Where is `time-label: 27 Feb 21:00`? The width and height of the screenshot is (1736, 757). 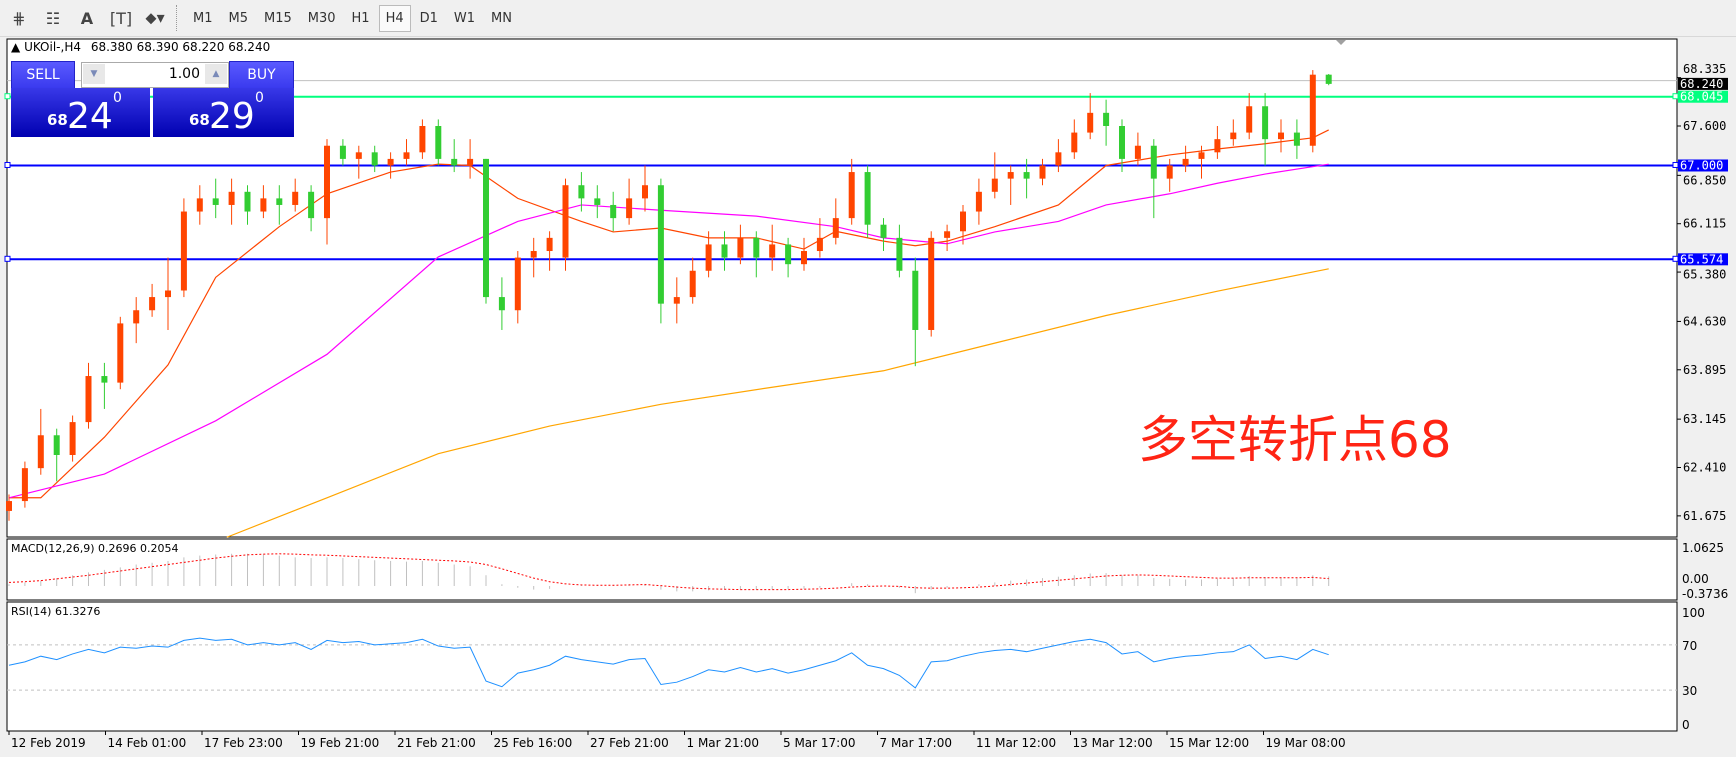
time-label: 27 Feb 21:00 is located at coordinates (629, 743).